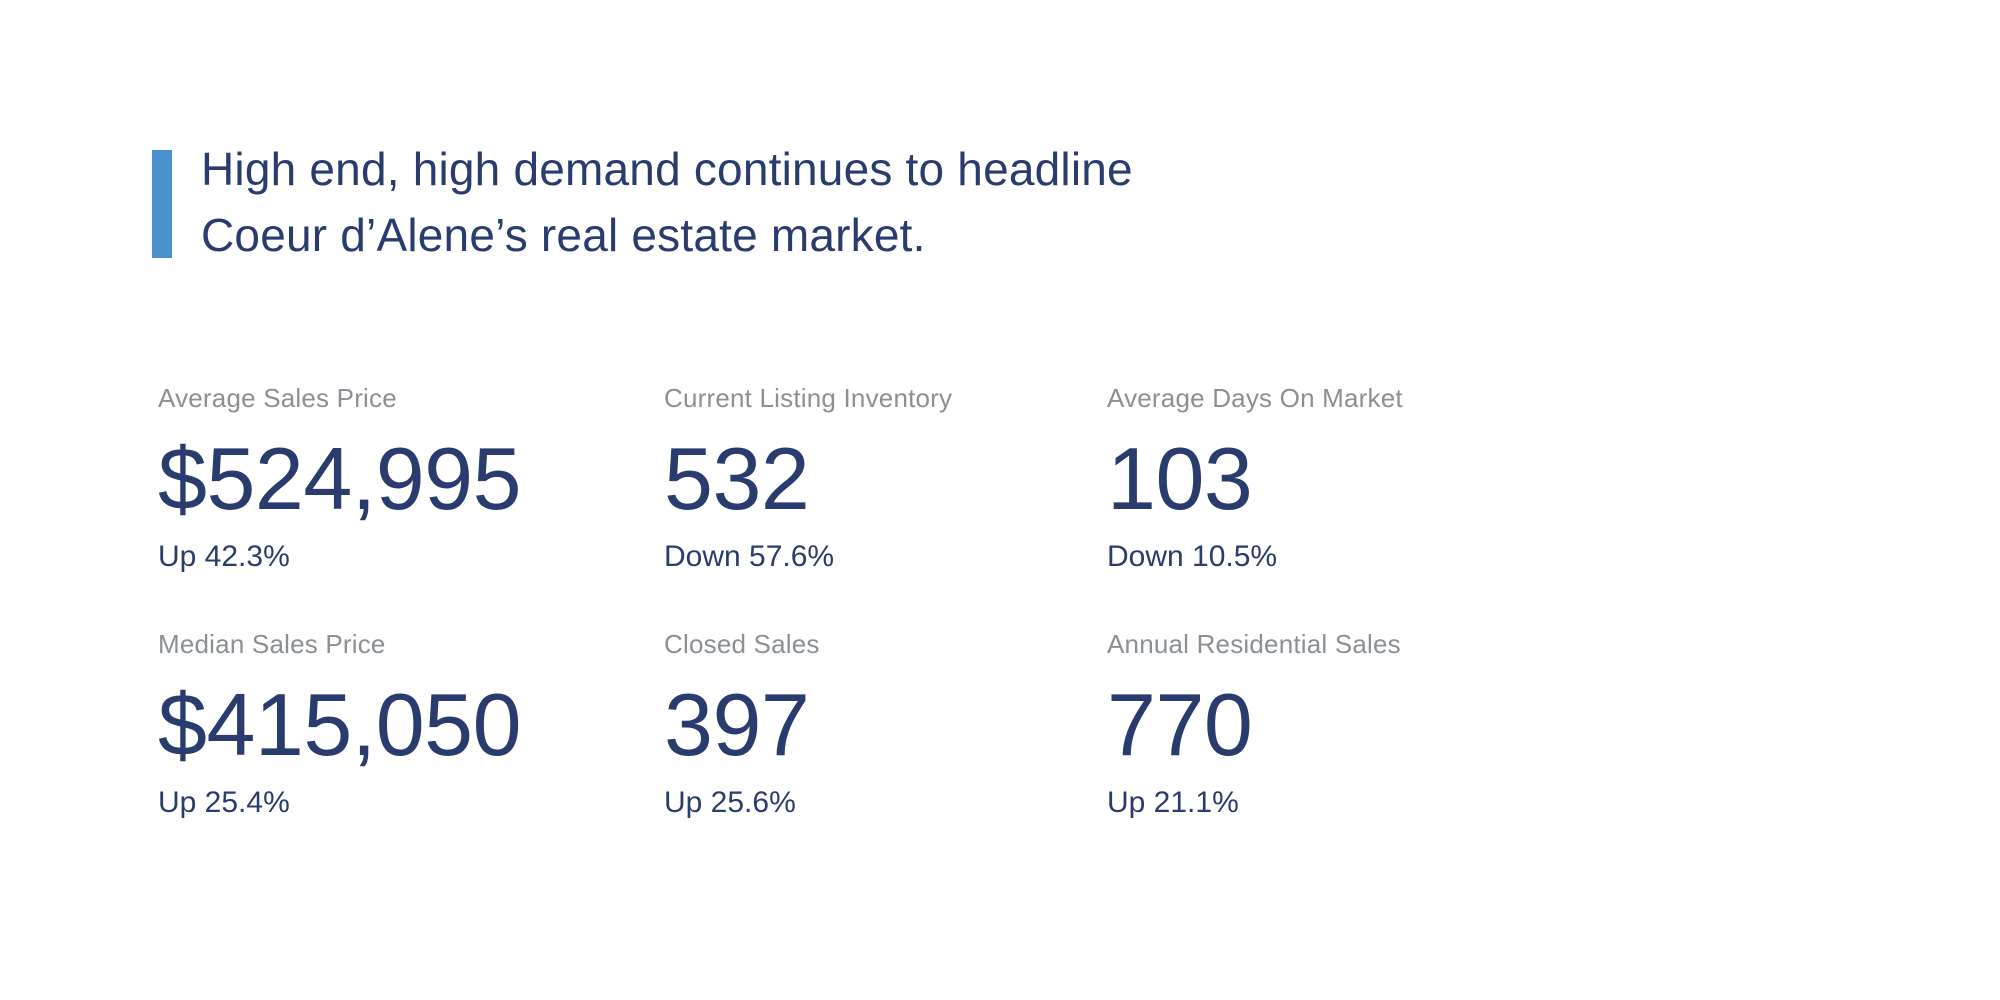  Describe the element at coordinates (340, 478) in the screenshot. I see `stat-value: $524,995` at that location.